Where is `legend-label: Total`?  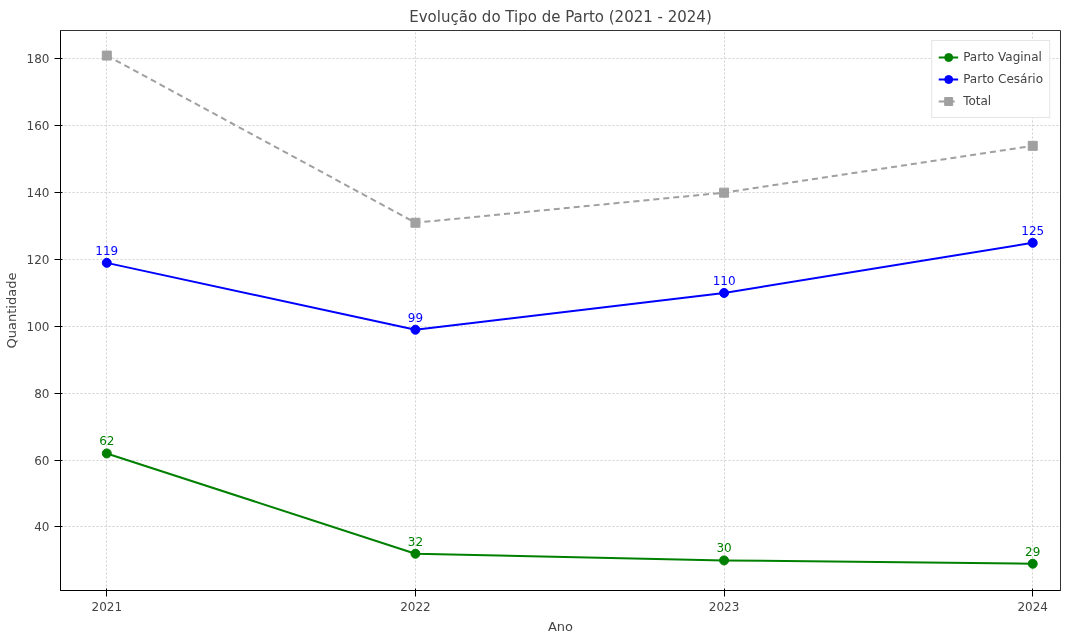
legend-label: Total is located at coordinates (977, 101).